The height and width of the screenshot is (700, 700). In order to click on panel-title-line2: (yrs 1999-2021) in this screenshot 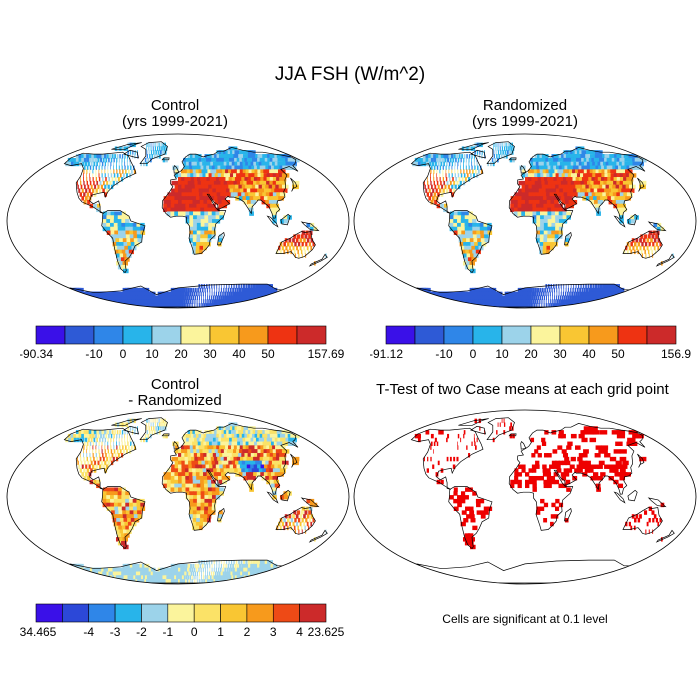, I will do `click(175, 121)`.